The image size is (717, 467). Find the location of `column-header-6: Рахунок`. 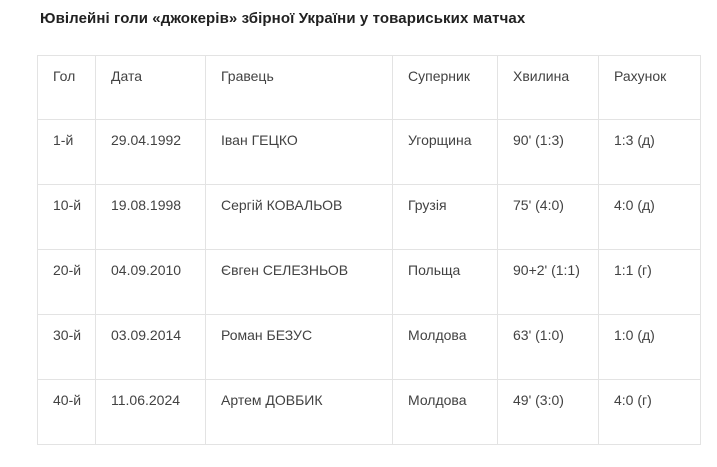

column-header-6: Рахунок is located at coordinates (649, 87).